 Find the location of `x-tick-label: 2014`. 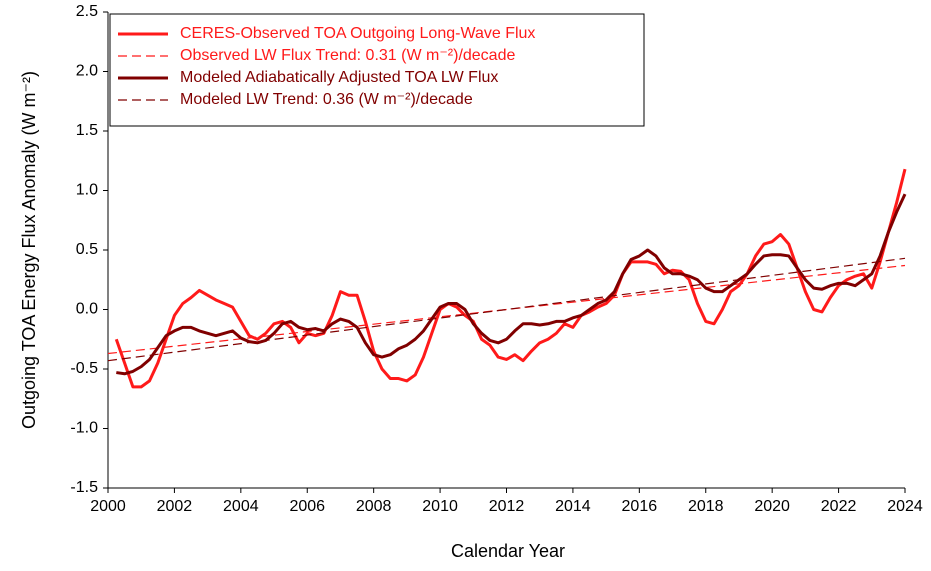

x-tick-label: 2014 is located at coordinates (573, 506).